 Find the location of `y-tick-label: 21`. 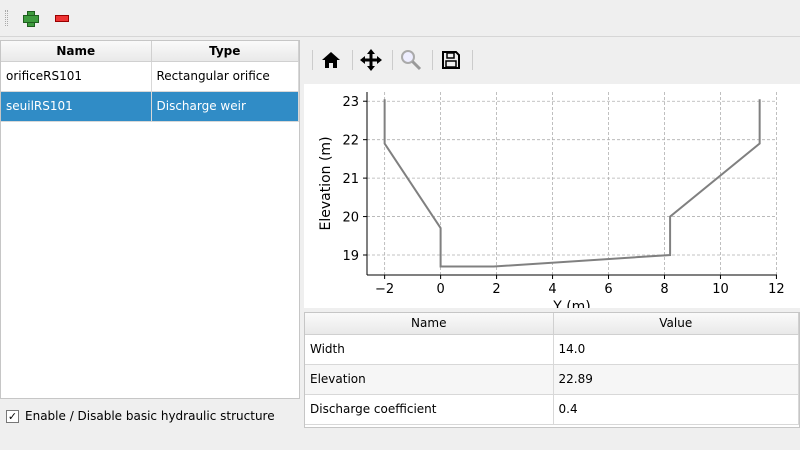

y-tick-label: 21 is located at coordinates (350, 179).